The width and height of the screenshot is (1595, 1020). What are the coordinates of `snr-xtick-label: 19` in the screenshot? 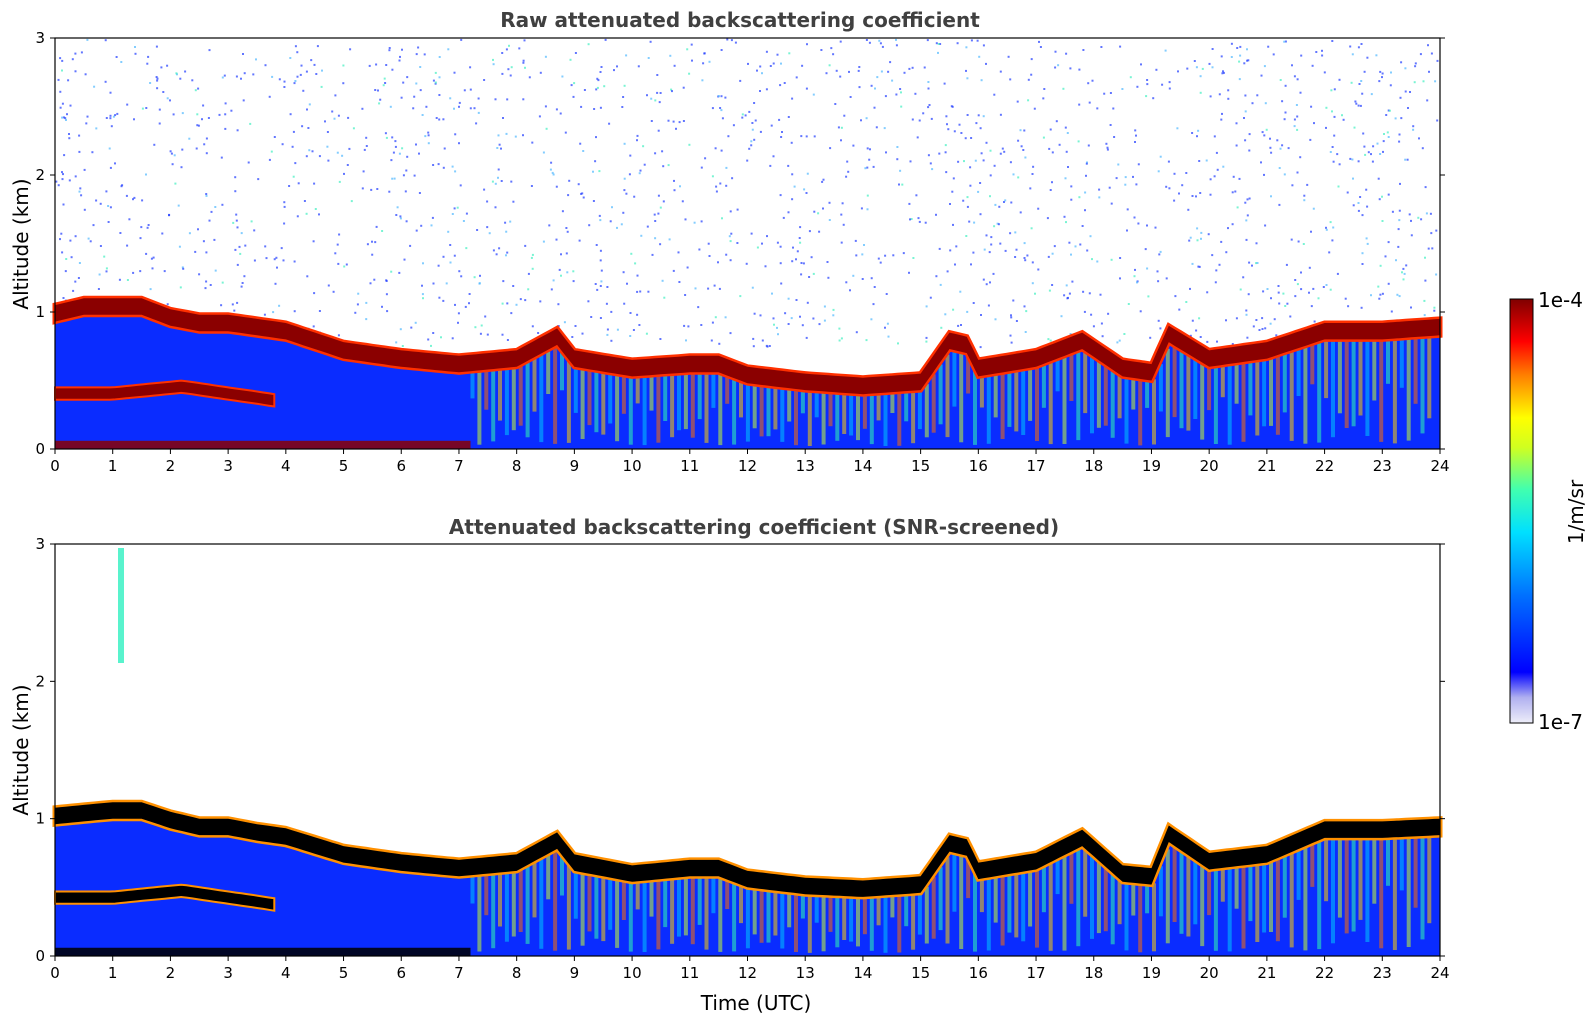 It's located at (1151, 973).